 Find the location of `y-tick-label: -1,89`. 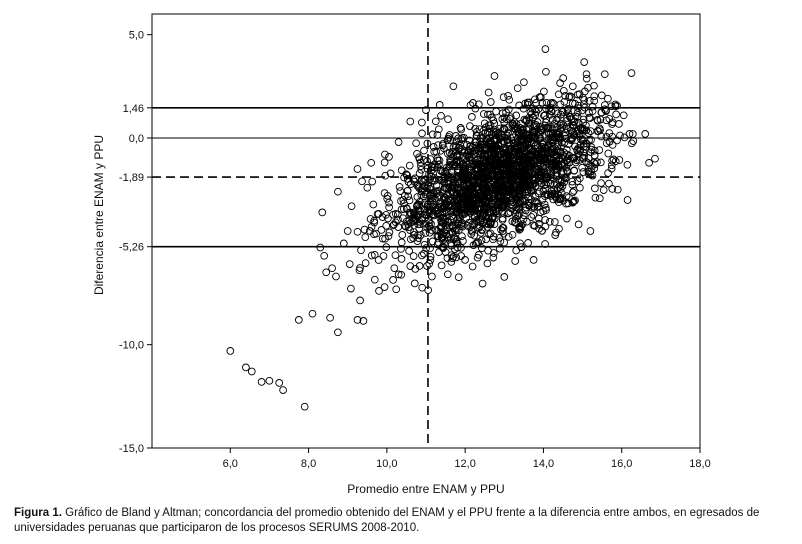

y-tick-label: -1,89 is located at coordinates (131, 178).